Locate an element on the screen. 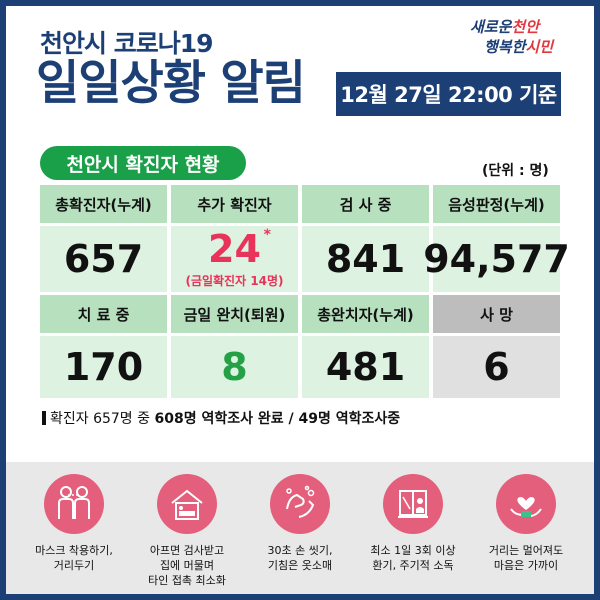 This screenshot has width=600, height=600. negative-value: 94,577 is located at coordinates (496, 259).